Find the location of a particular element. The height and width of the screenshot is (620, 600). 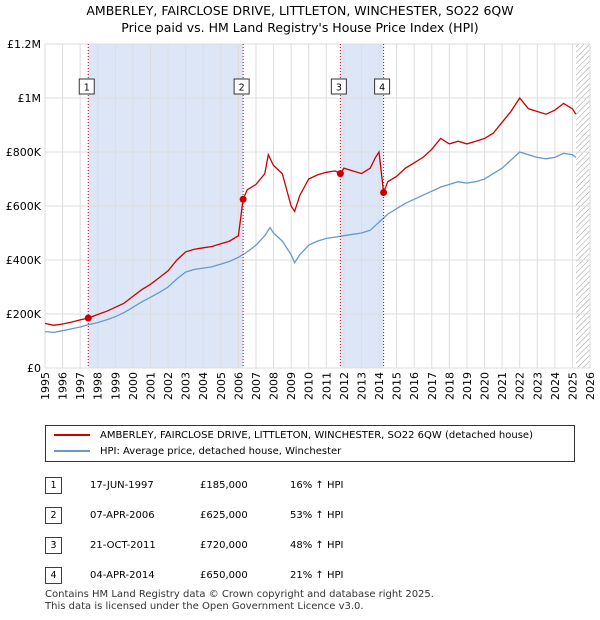

x-tick-label: 2007 is located at coordinates (256, 386).